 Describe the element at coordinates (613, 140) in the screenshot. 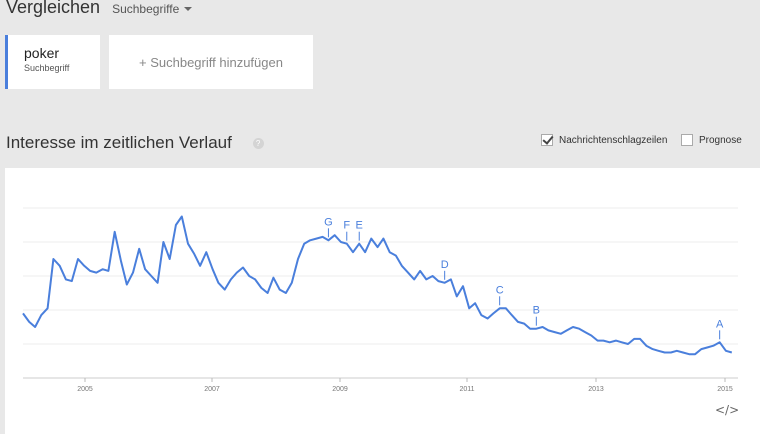

I see `news-headlines-label: Nachrichtenschlagzeilen` at that location.